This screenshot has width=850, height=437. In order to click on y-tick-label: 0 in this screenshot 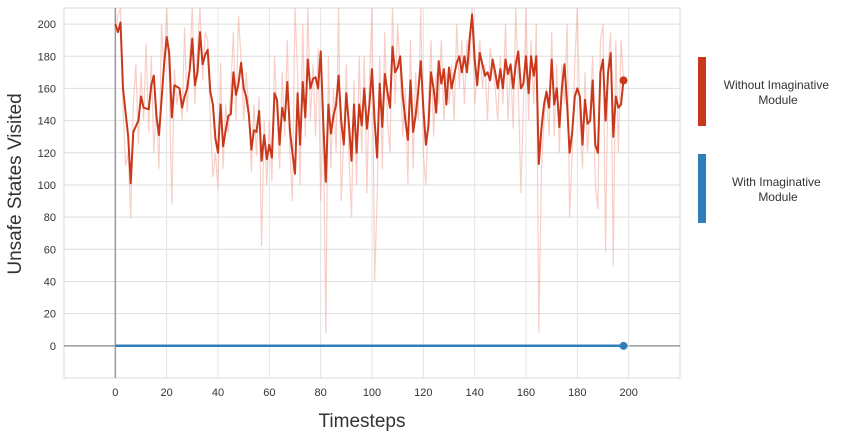, I will do `click(53, 347)`.